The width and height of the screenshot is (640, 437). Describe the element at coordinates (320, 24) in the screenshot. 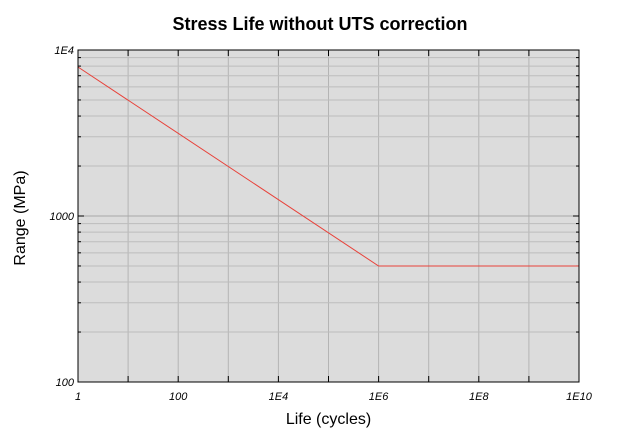

I see `chart-title: Stress Life without UTS correction` at that location.